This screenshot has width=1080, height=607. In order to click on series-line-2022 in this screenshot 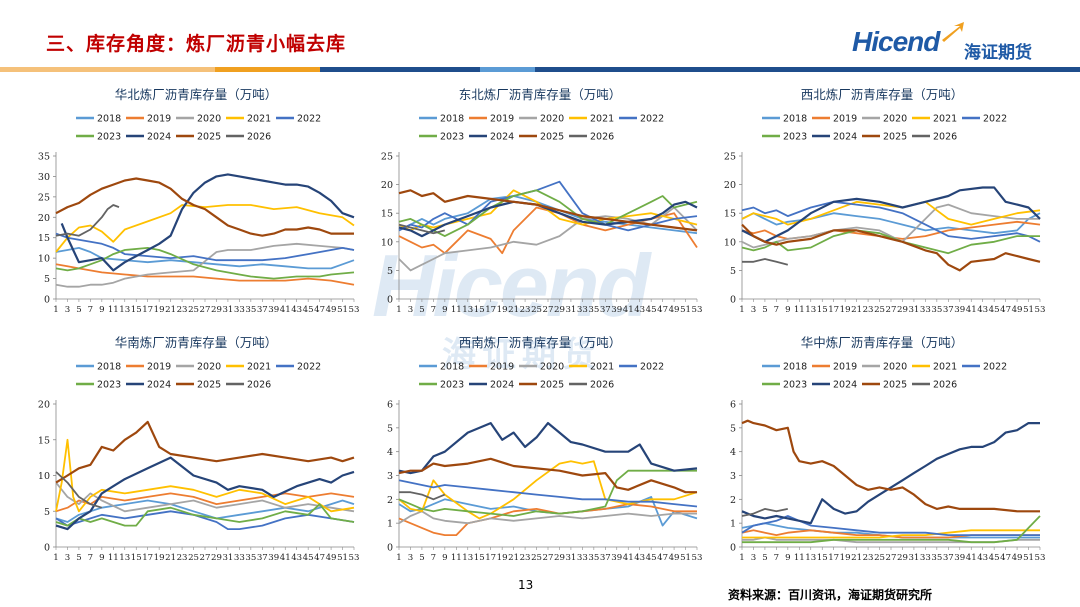, I will do `click(205, 247)`.